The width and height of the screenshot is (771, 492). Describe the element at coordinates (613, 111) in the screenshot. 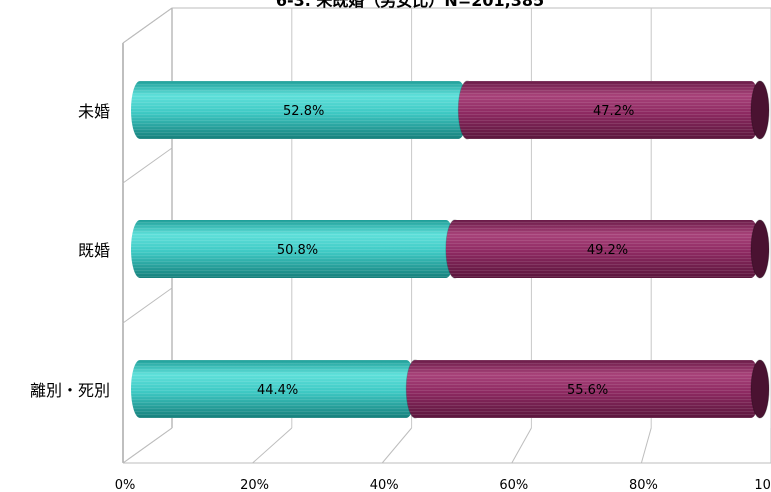

I see `data-label: 47.2%` at that location.